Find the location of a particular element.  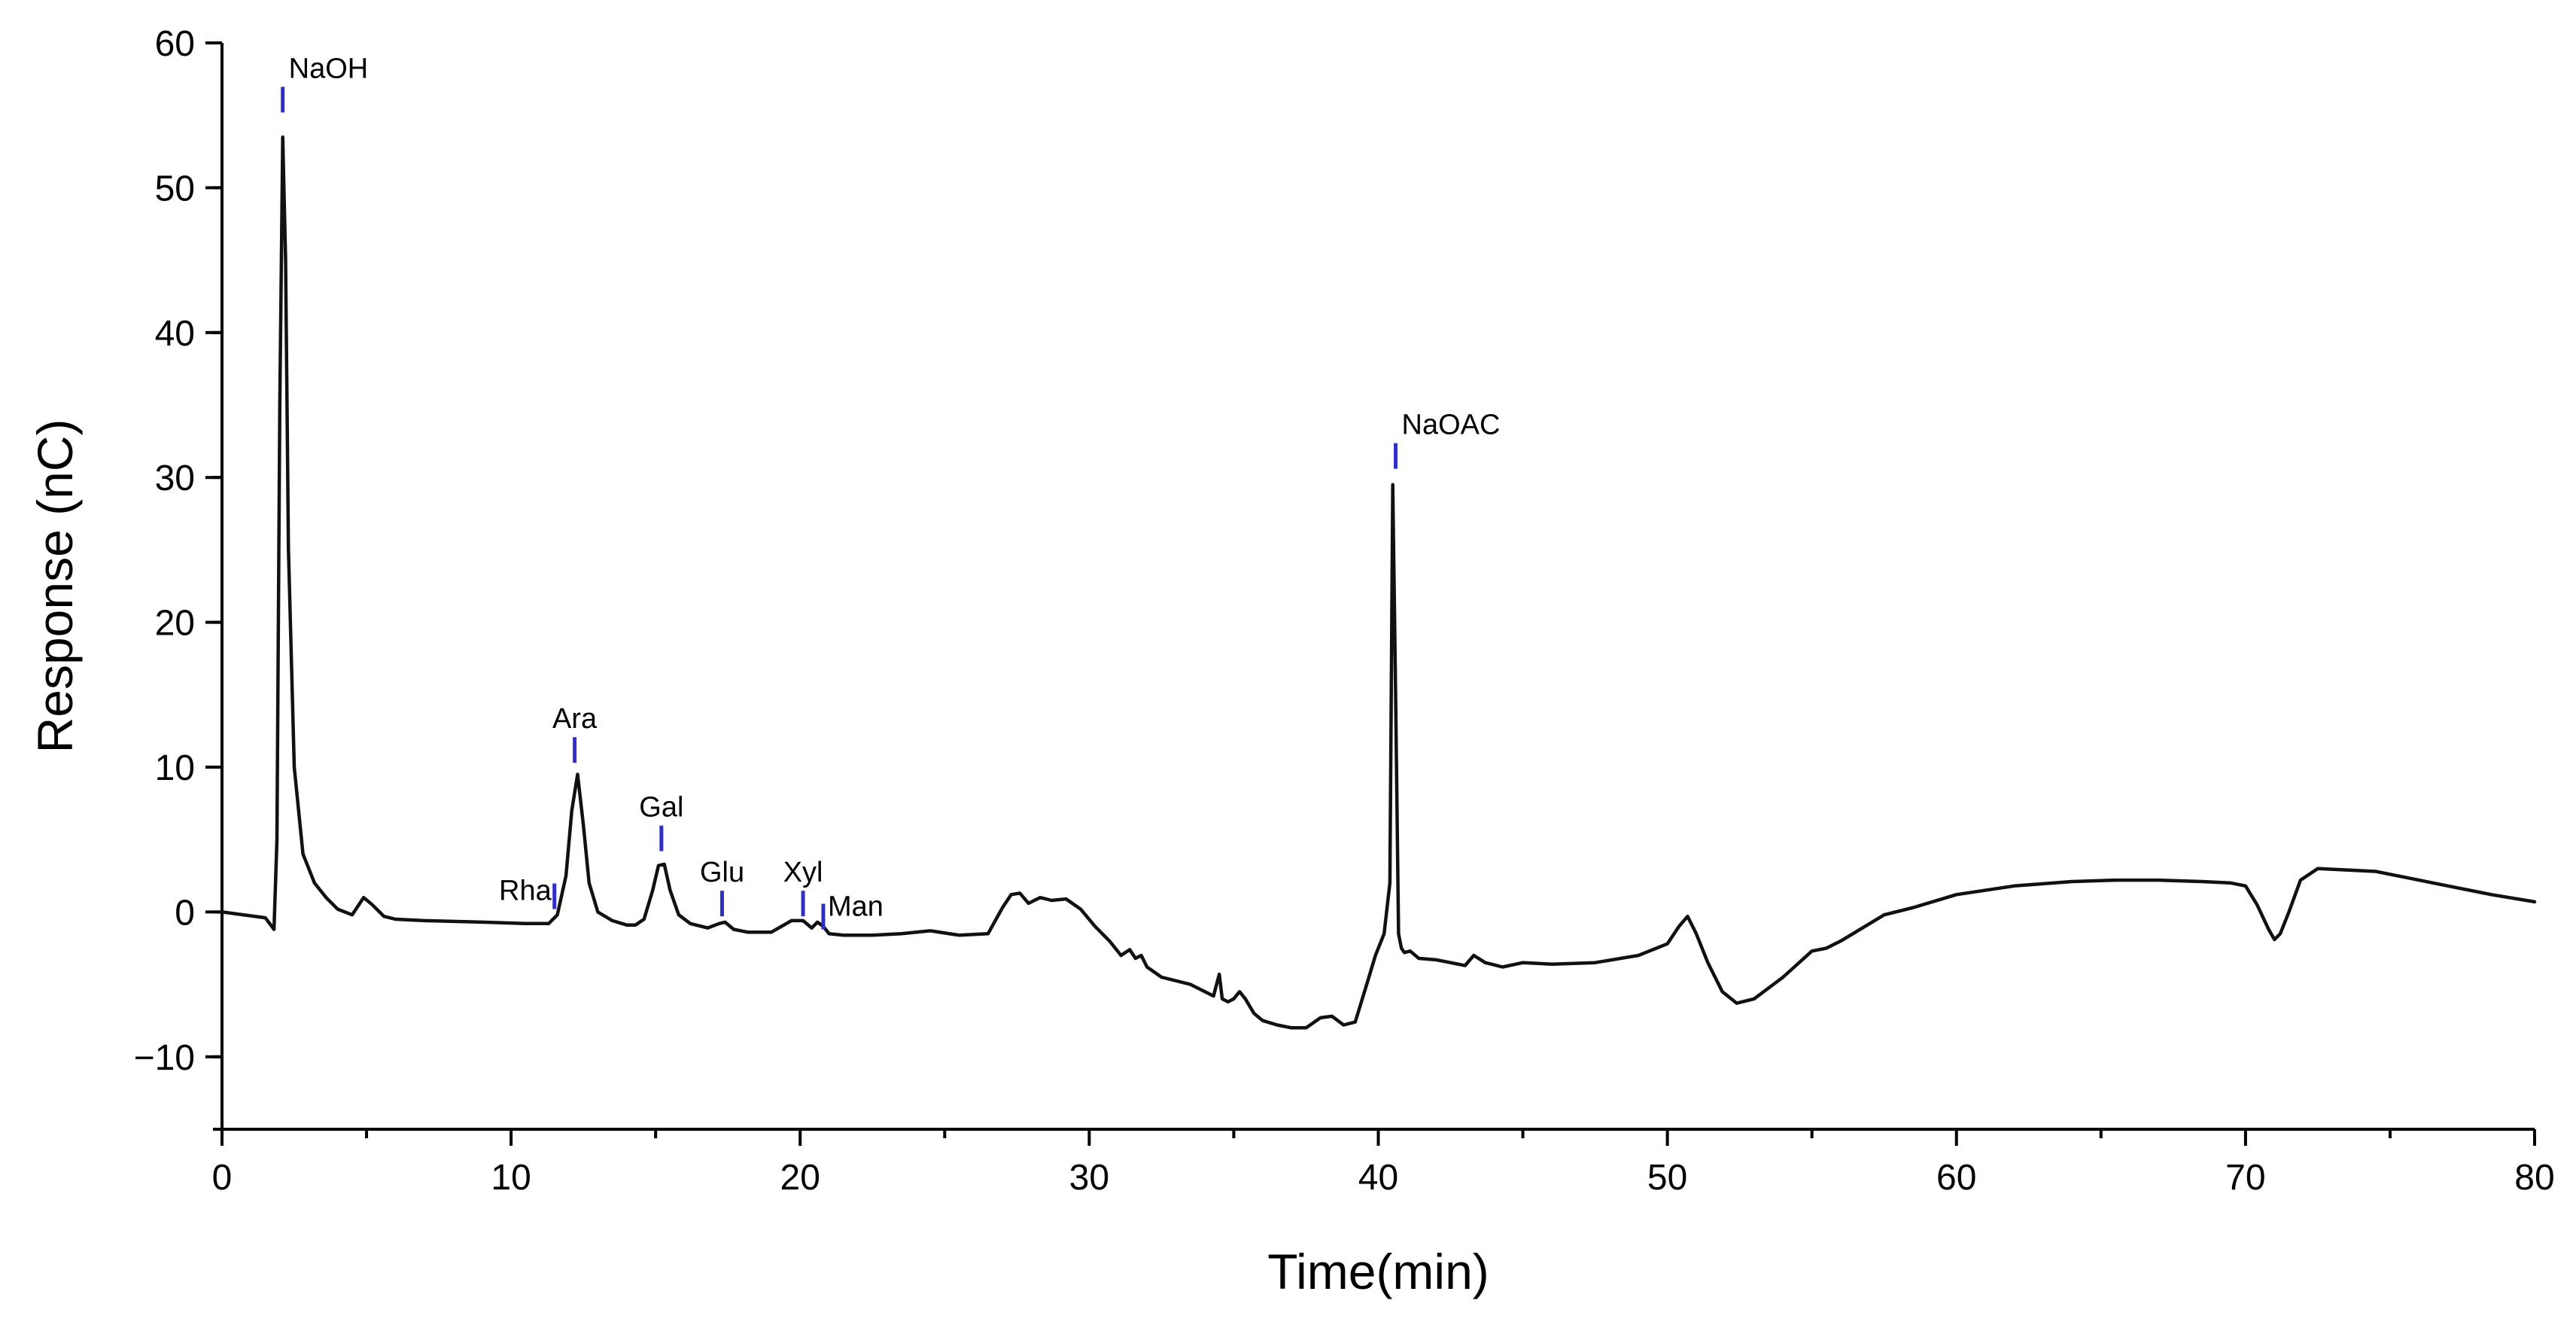

x-tick-label: 0 is located at coordinates (222, 1178).